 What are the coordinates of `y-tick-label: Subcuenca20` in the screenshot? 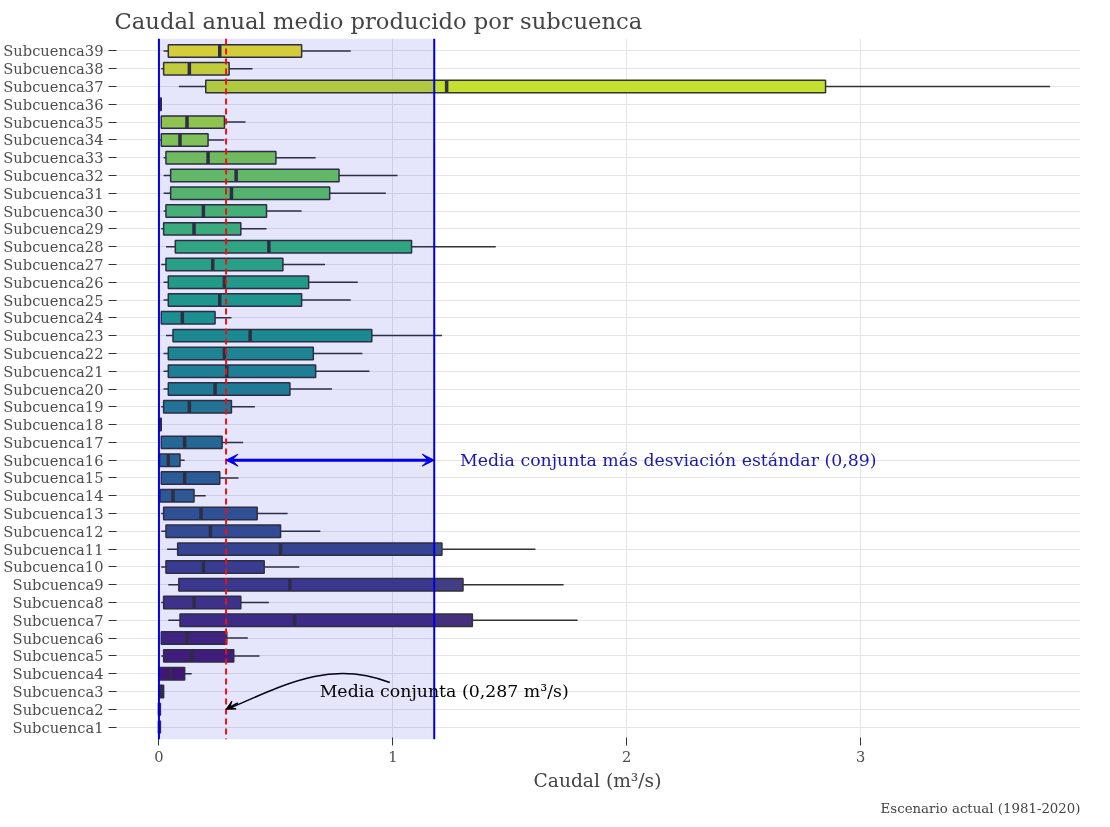 It's located at (53, 389).